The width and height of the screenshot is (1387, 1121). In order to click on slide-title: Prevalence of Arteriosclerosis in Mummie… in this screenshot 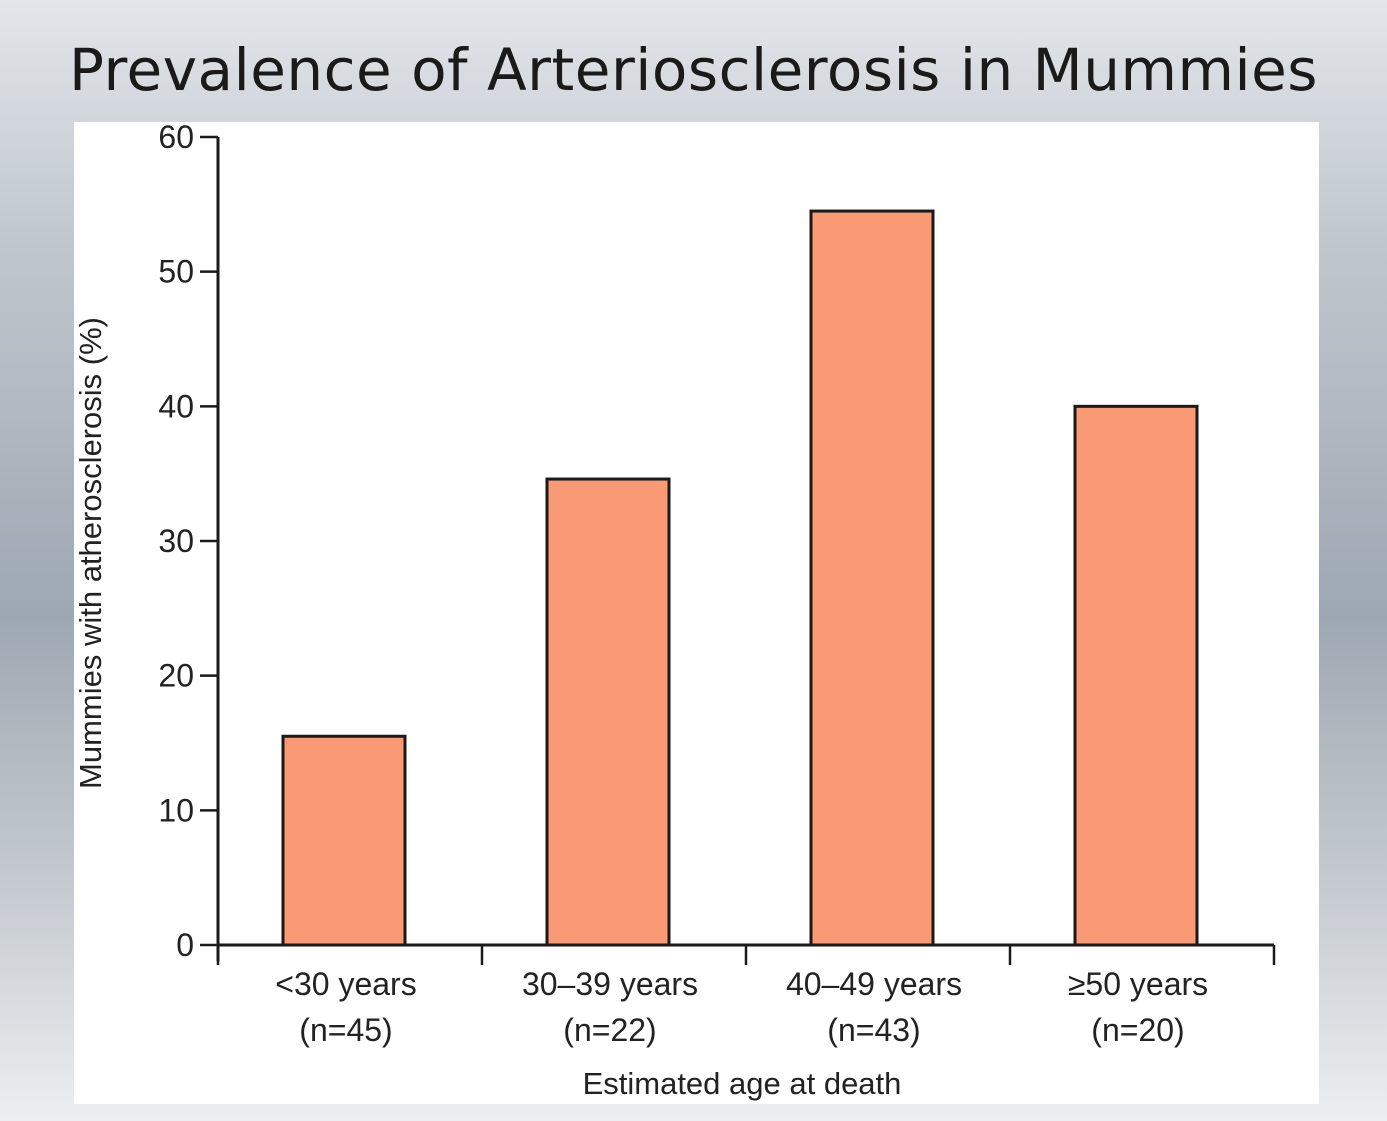, I will do `click(693, 70)`.